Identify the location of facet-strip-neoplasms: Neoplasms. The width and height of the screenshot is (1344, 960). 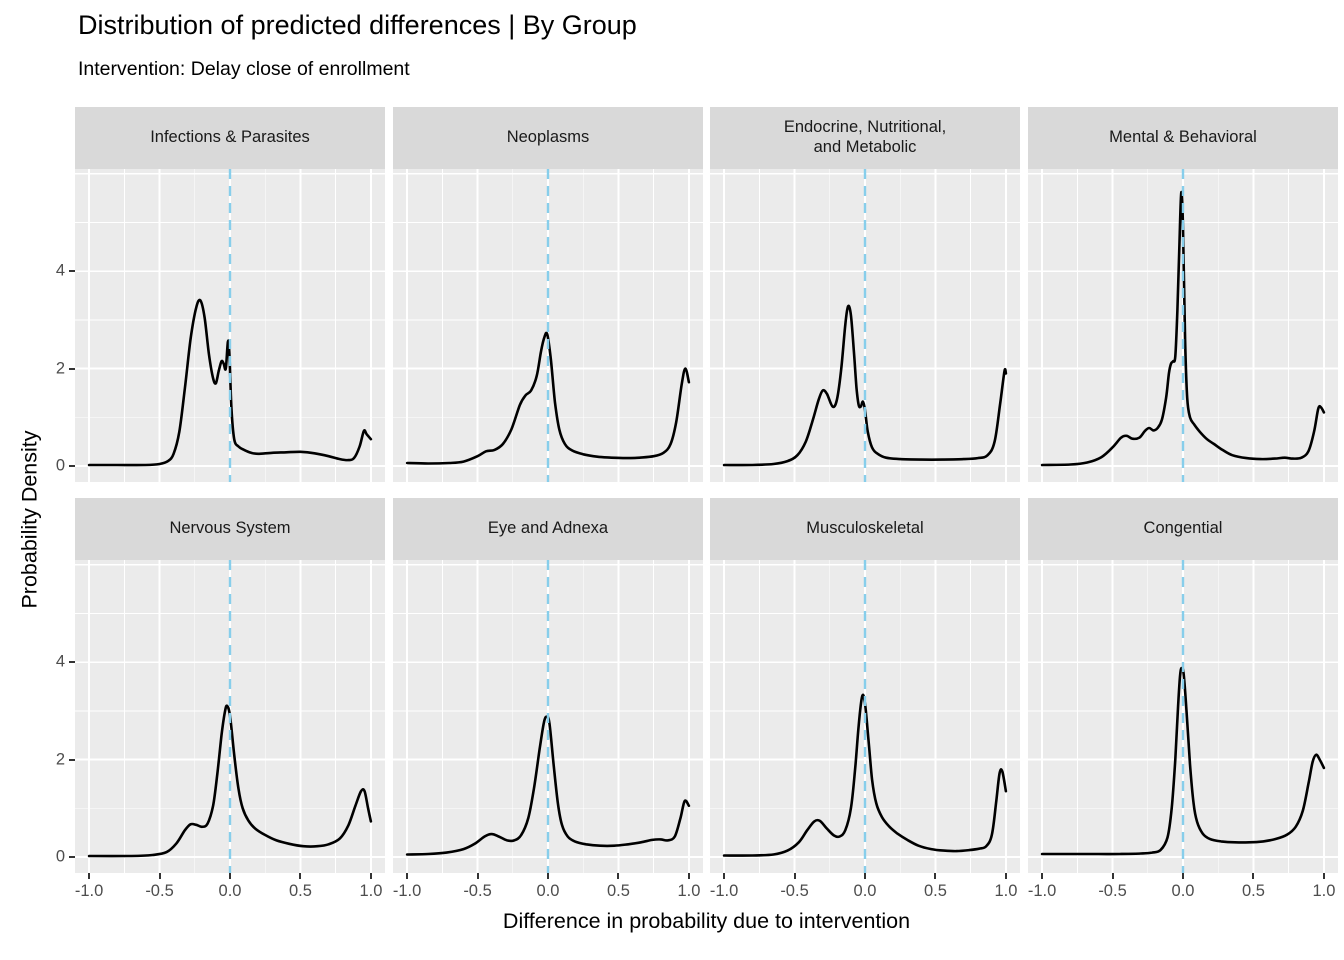
(548, 138).